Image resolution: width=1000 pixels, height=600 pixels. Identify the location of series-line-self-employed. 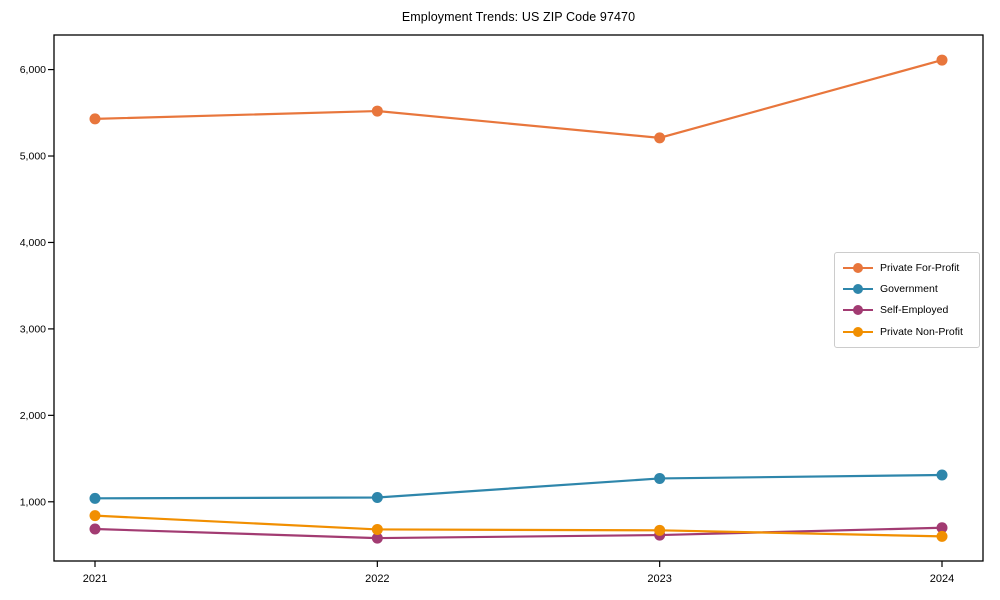
(518, 533).